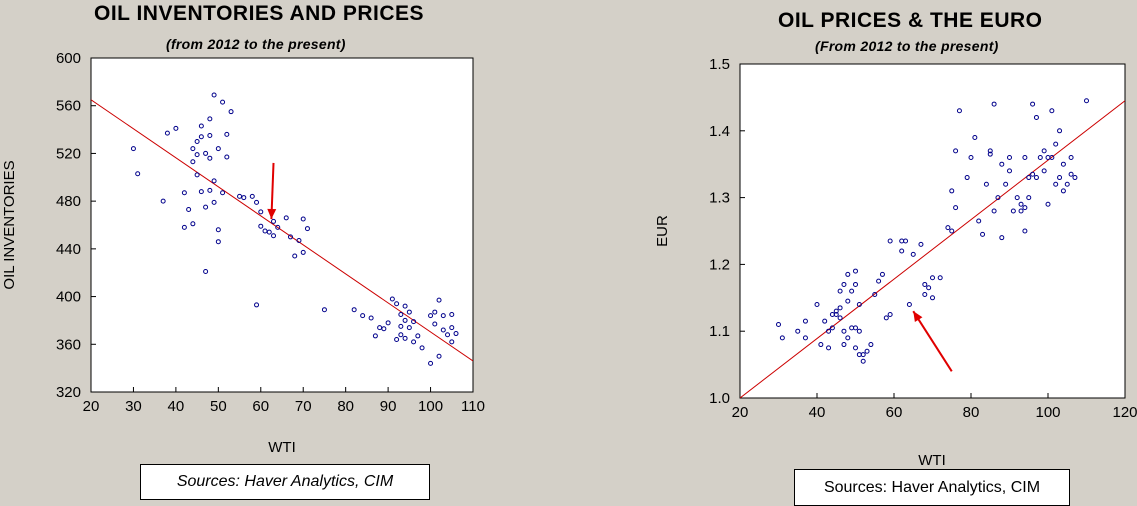  What do you see at coordinates (259, 13) in the screenshot?
I see `left-chart-title: OIL INVENTORIES AND PRICES` at bounding box center [259, 13].